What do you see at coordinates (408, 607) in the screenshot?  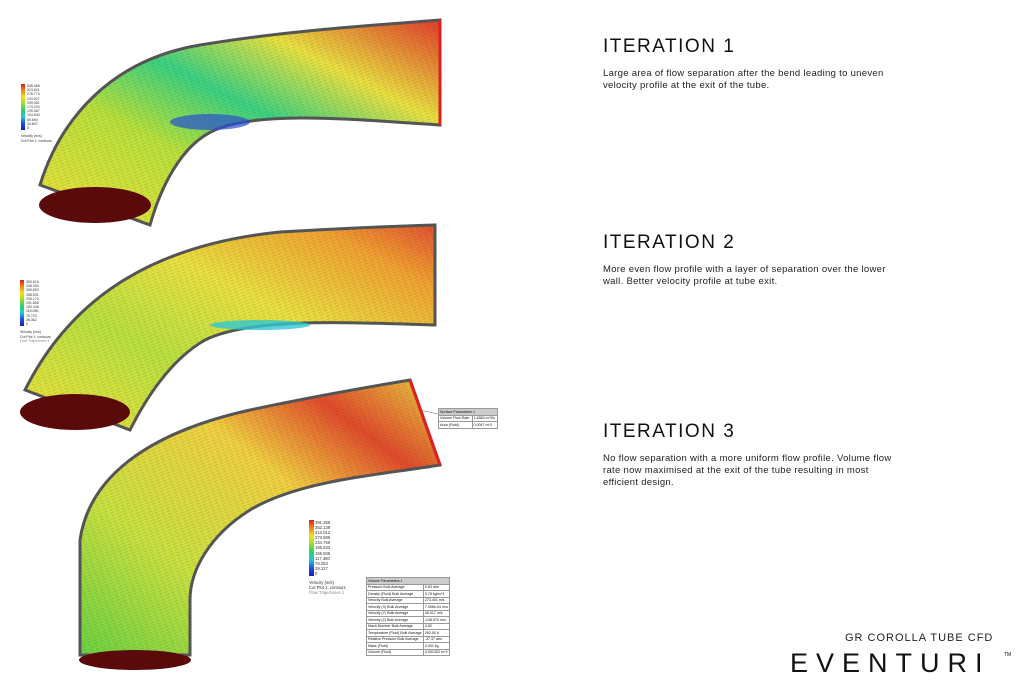 I see `table-row: Velocity (X) Bulk Average 7.006e-04 m/s` at bounding box center [408, 607].